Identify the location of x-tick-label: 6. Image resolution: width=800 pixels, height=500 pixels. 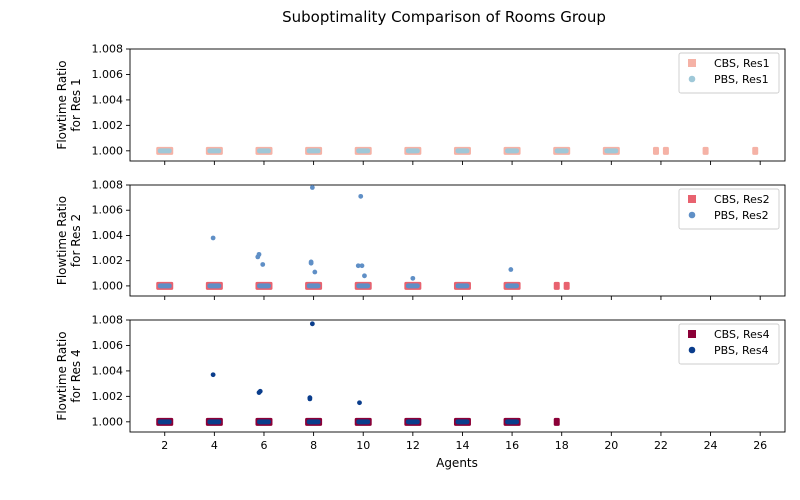
(263, 445).